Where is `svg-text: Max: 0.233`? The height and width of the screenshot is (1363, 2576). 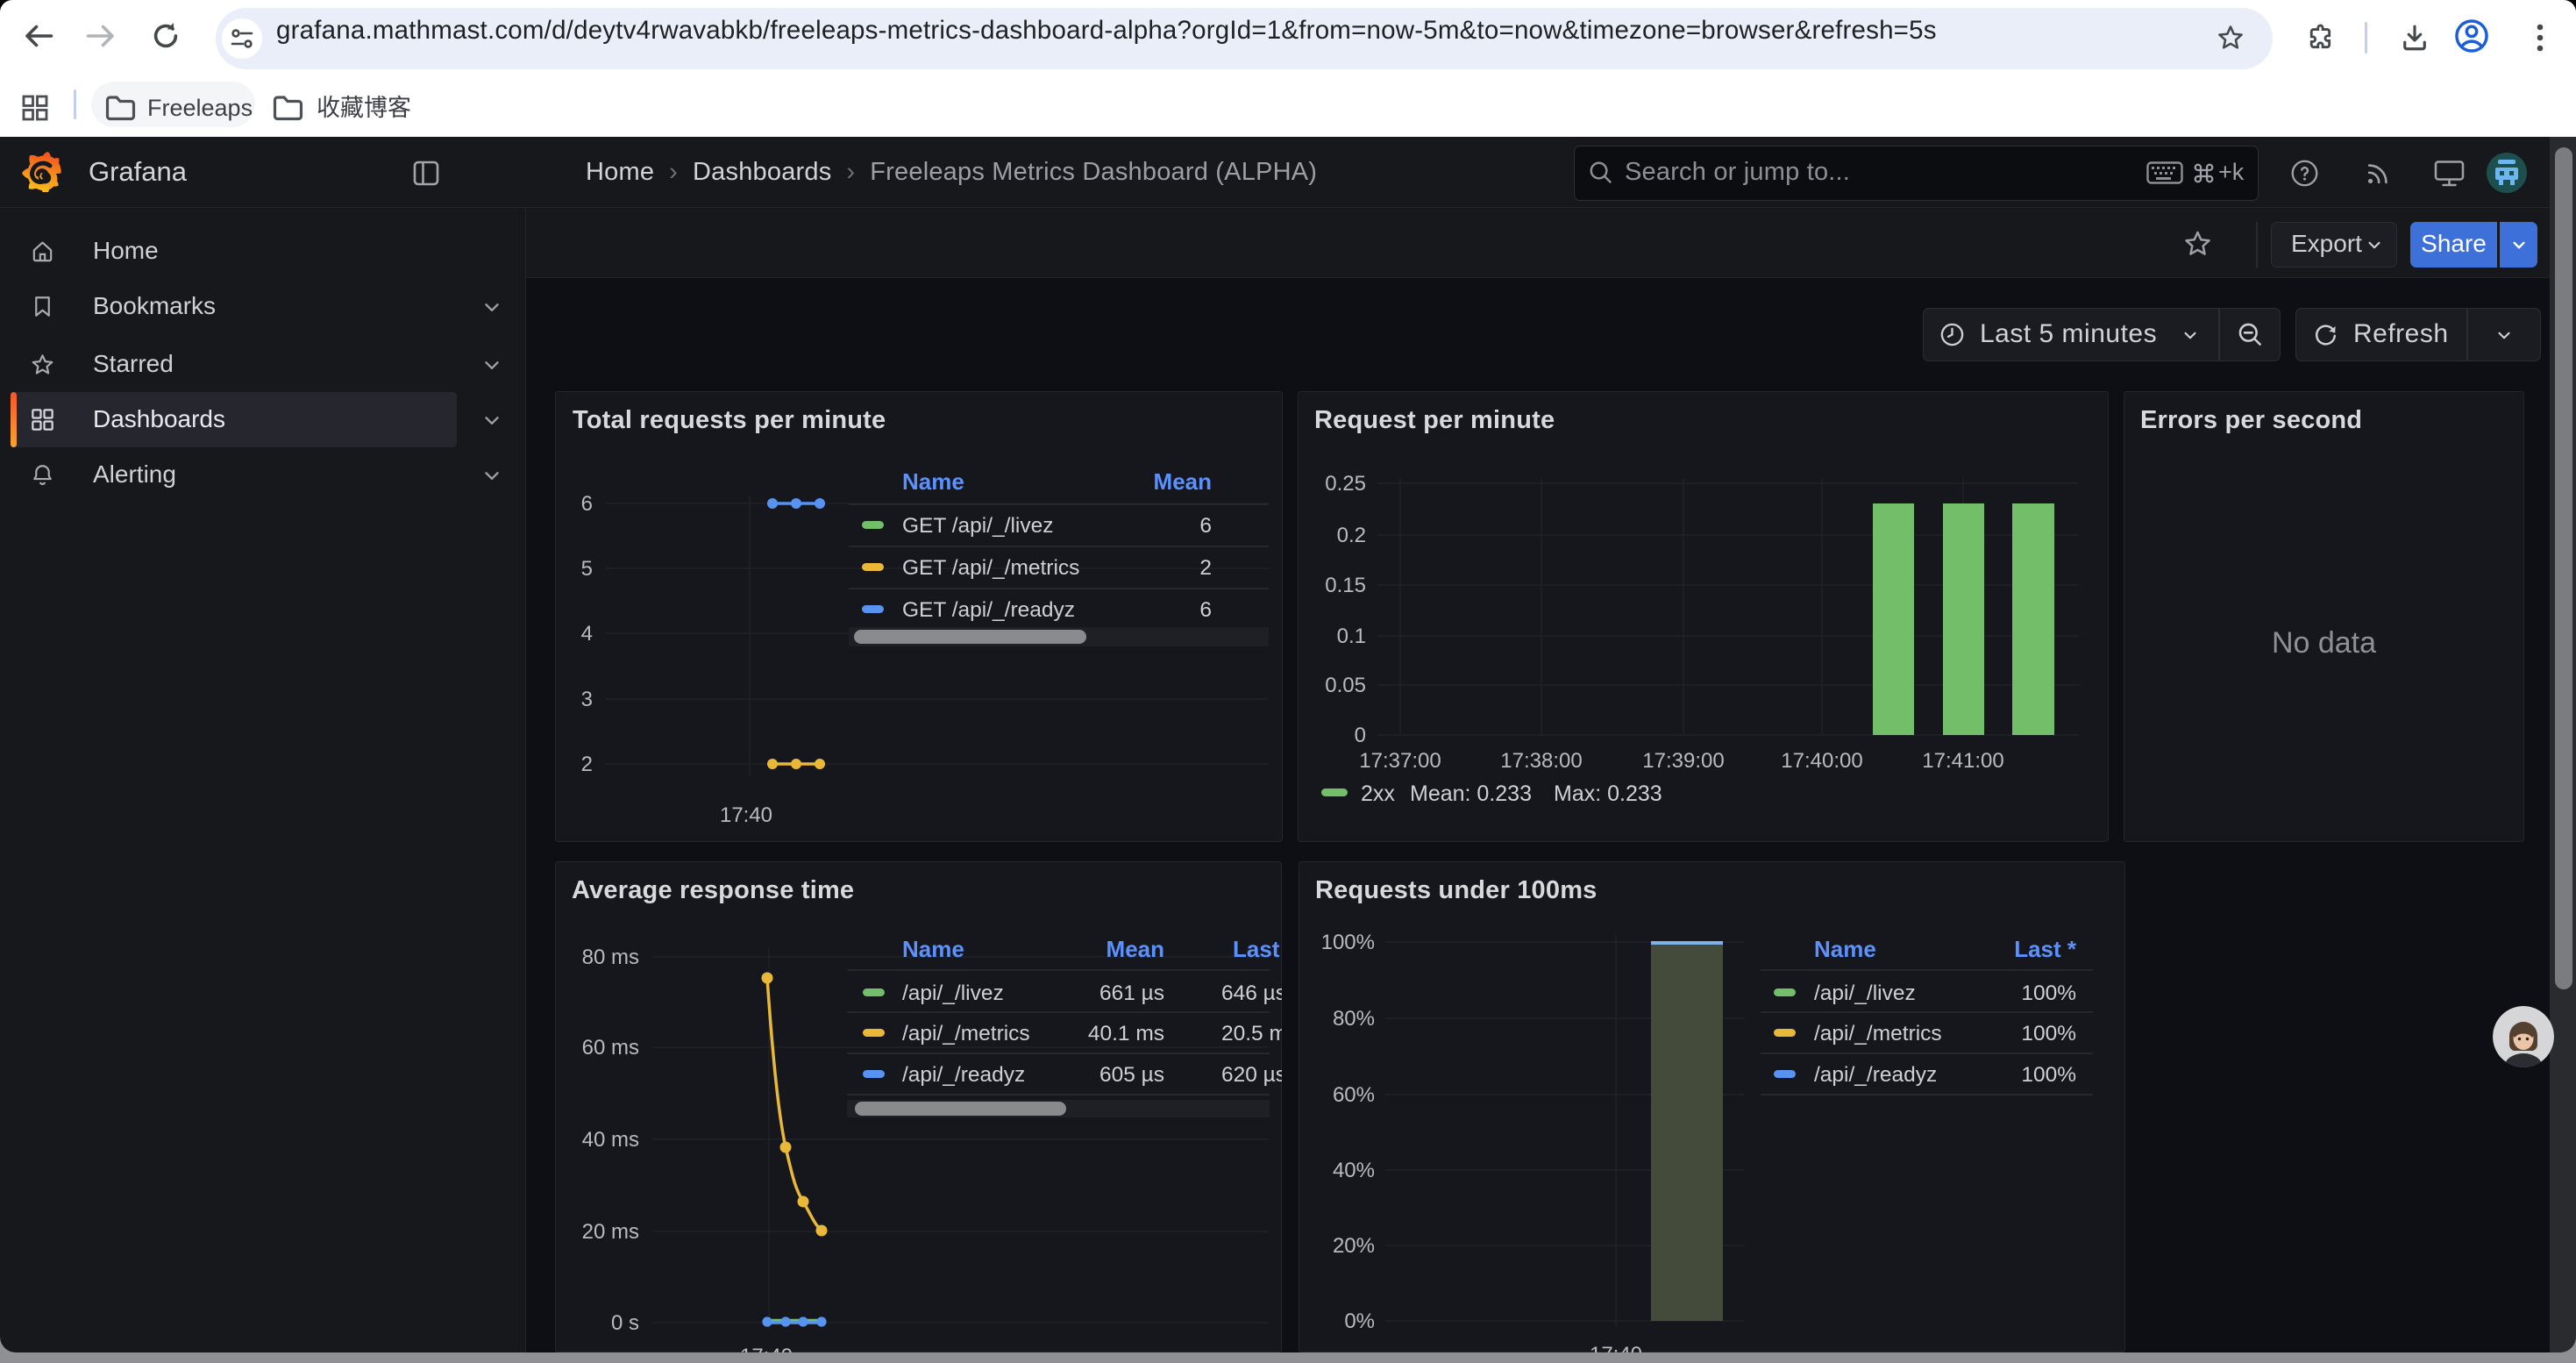
svg-text: Max: 0.233 is located at coordinates (1608, 793).